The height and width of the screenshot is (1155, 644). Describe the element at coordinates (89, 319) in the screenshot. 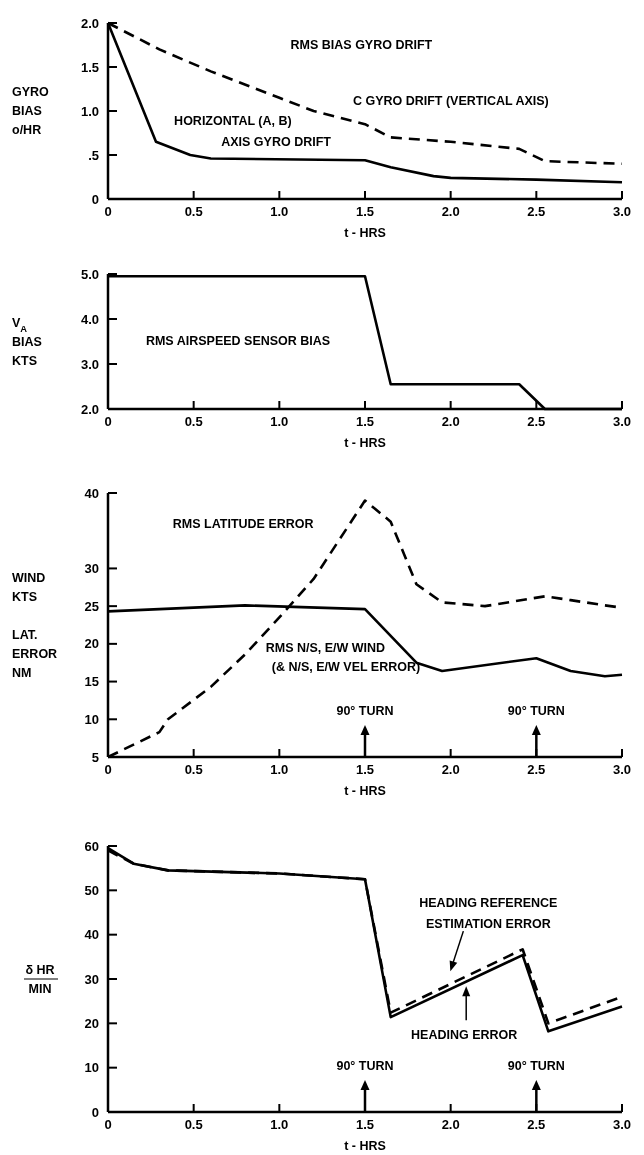

I see `y-tick-label: 4.0` at that location.